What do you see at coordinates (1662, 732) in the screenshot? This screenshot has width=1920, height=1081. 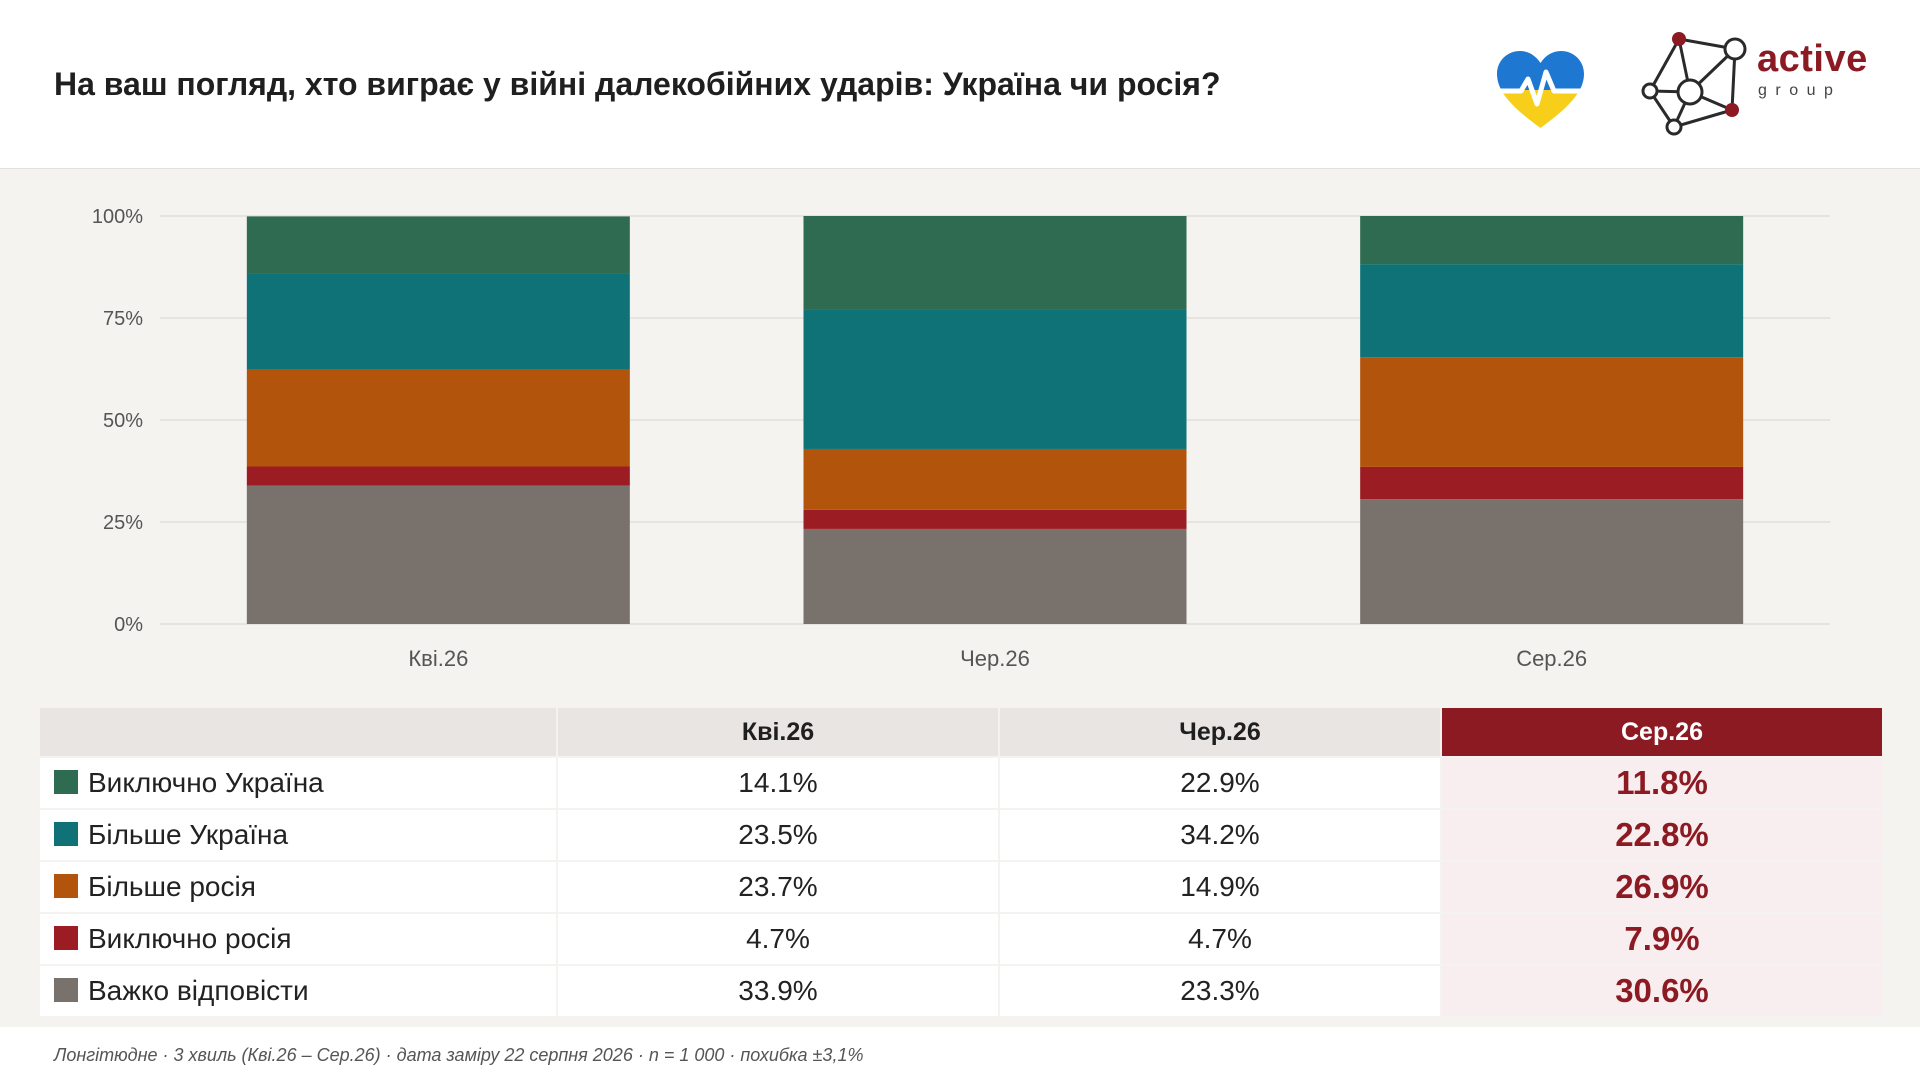 I see `column-header-highlighted: Сер.26` at bounding box center [1662, 732].